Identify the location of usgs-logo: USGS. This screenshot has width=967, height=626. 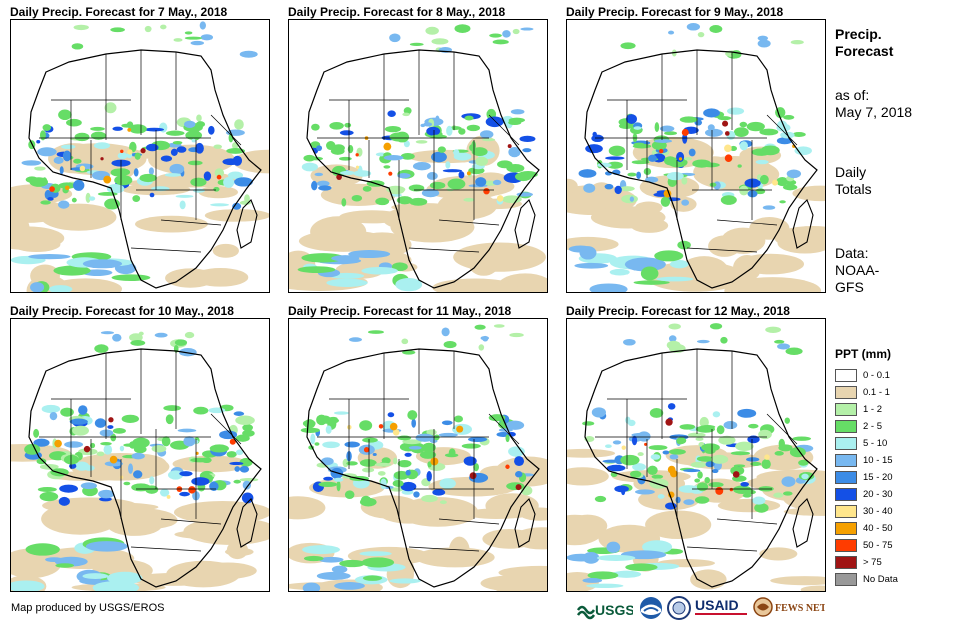
(605, 608).